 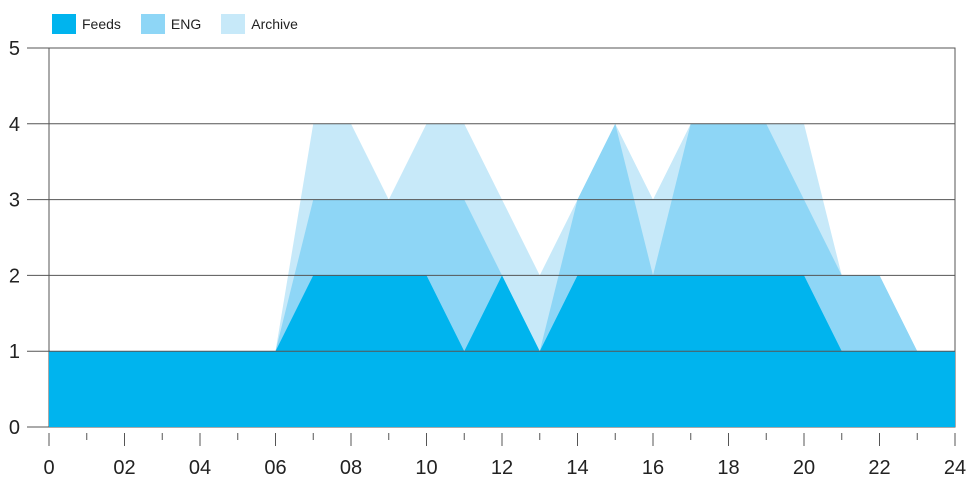 What do you see at coordinates (14, 352) in the screenshot?
I see `y-tick-label-1: 1` at bounding box center [14, 352].